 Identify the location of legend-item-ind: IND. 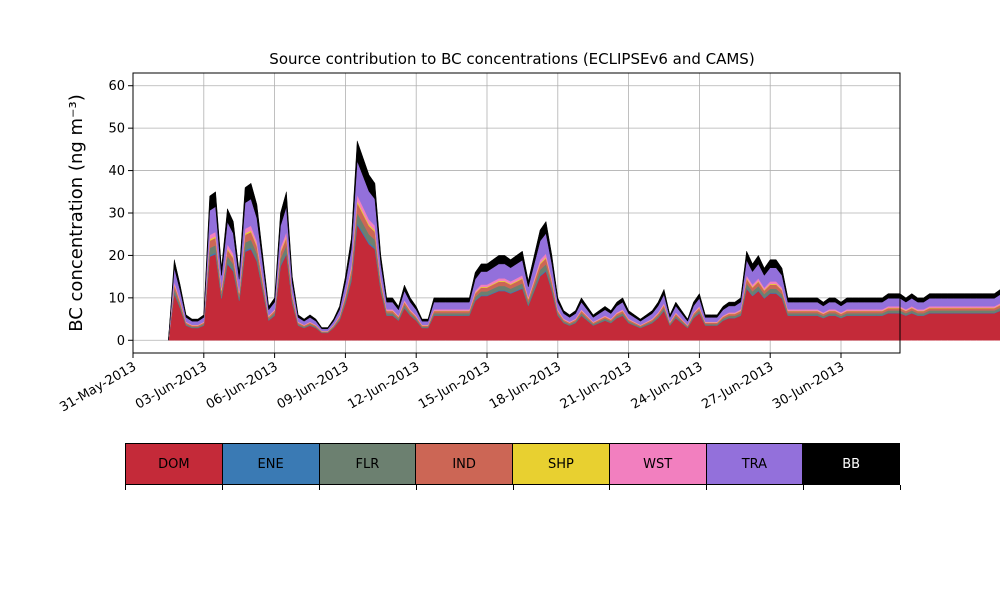
(464, 464).